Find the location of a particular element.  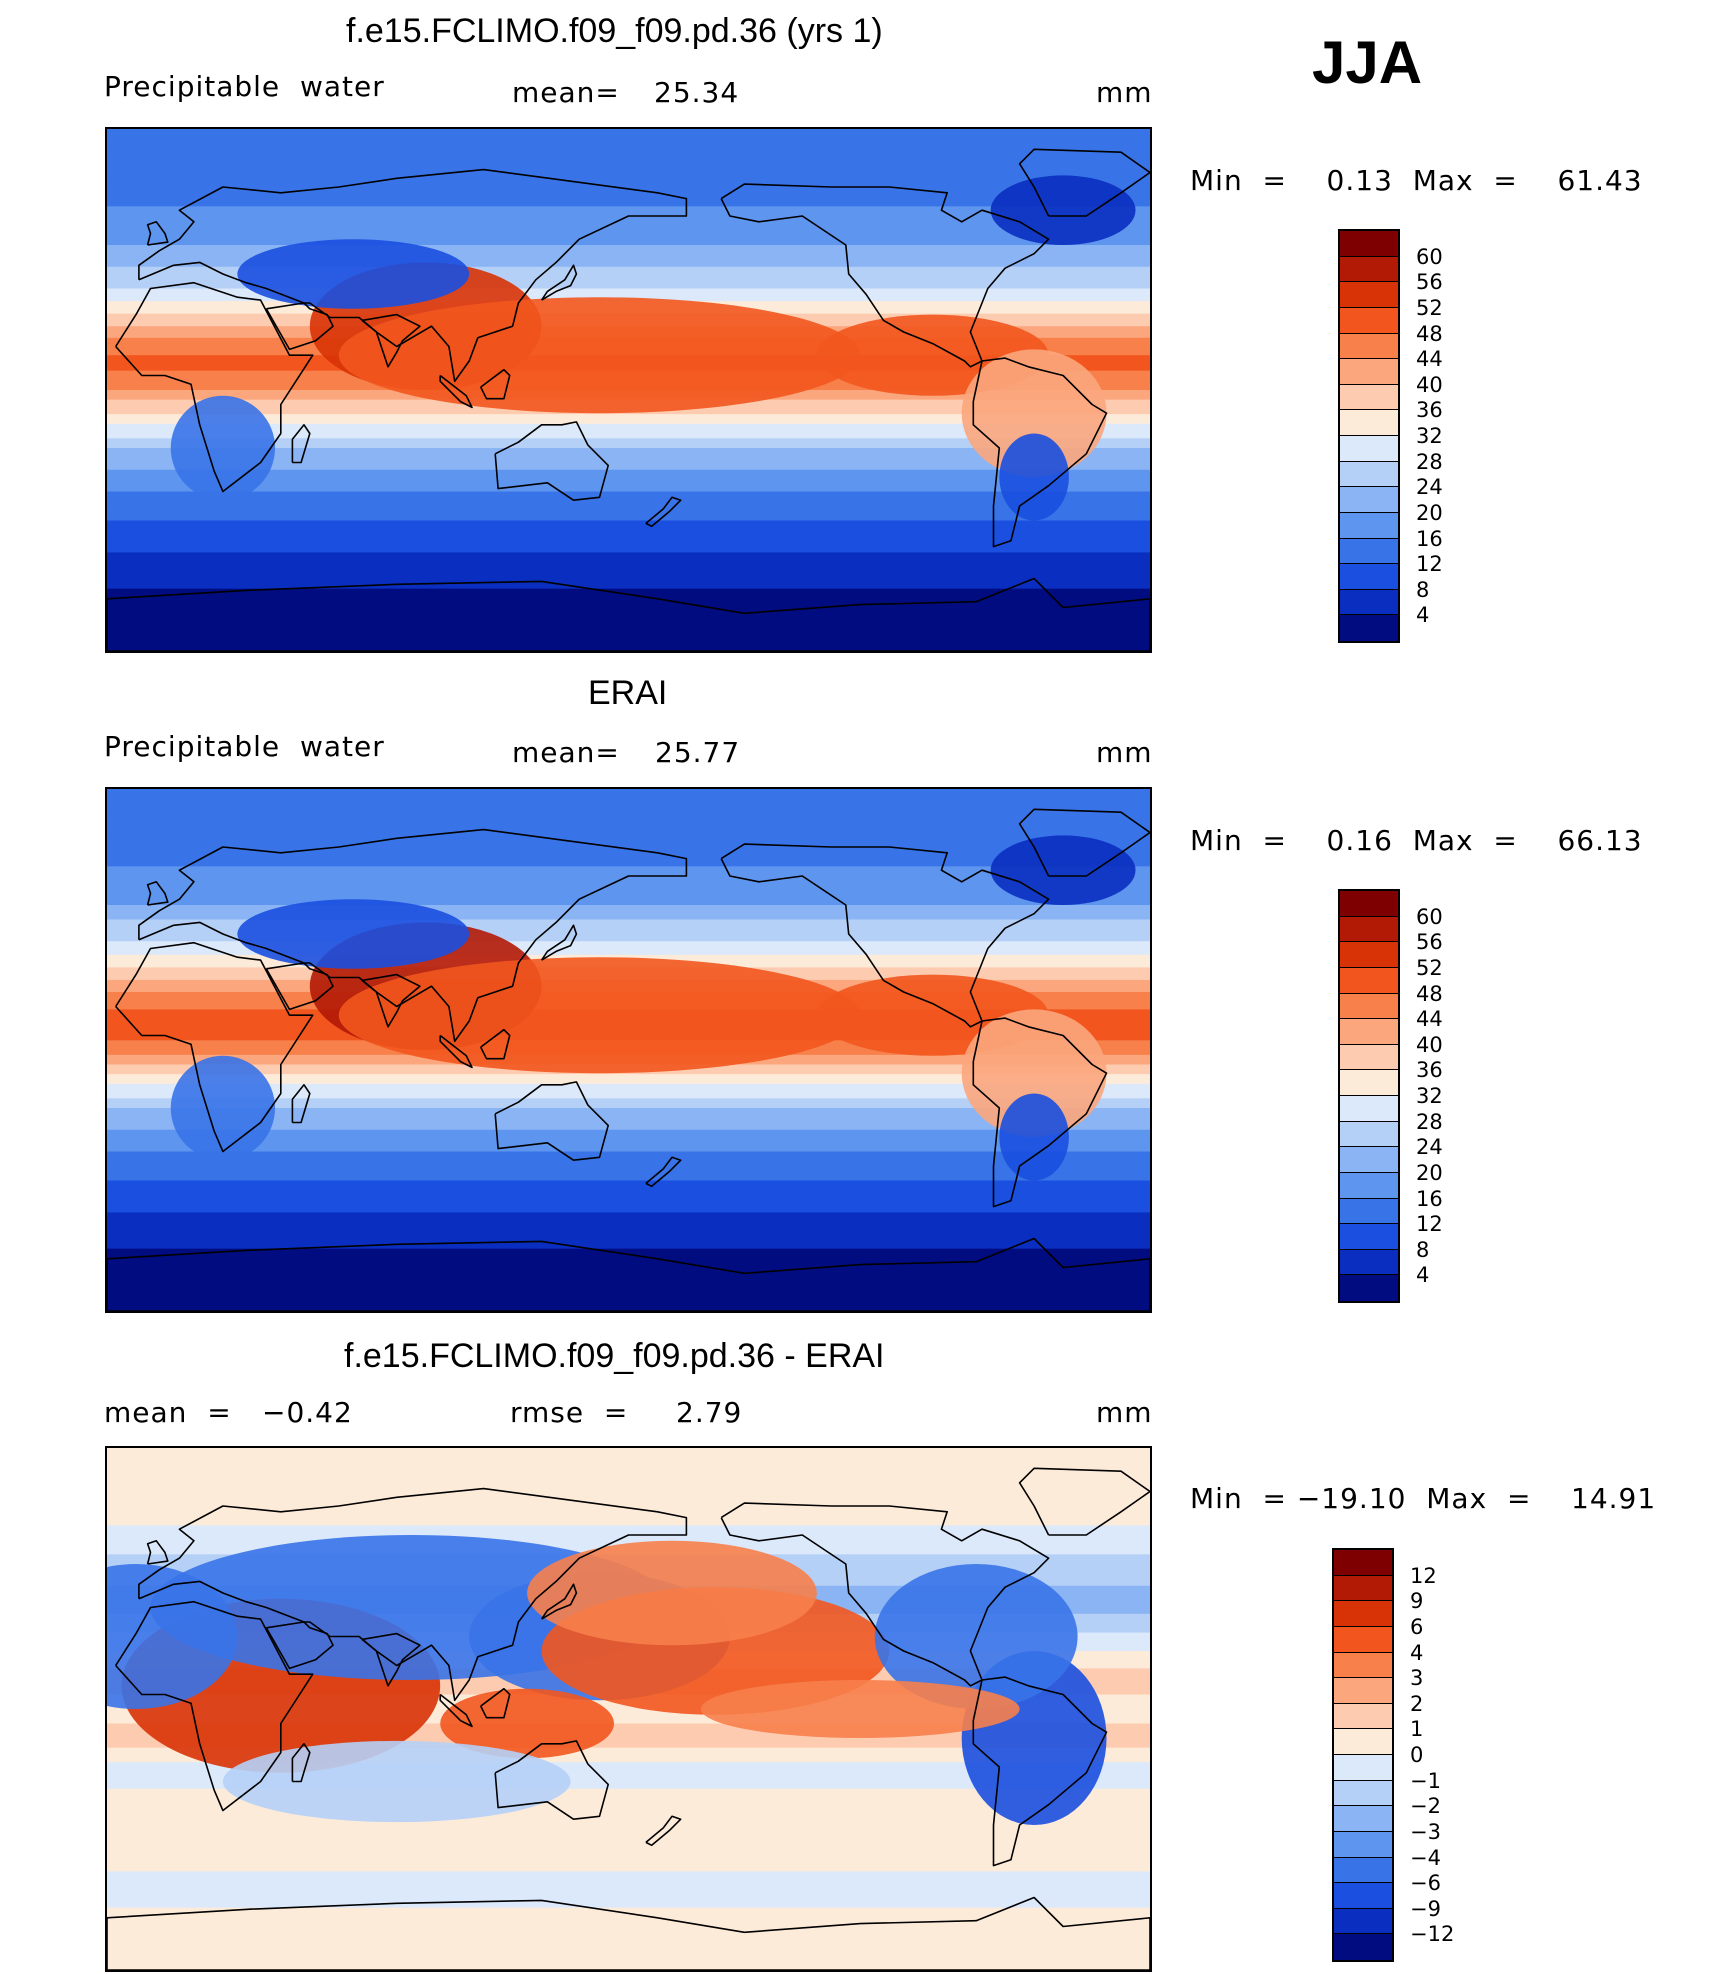

colorbar-tick-label: −9 is located at coordinates (1425, 1908).